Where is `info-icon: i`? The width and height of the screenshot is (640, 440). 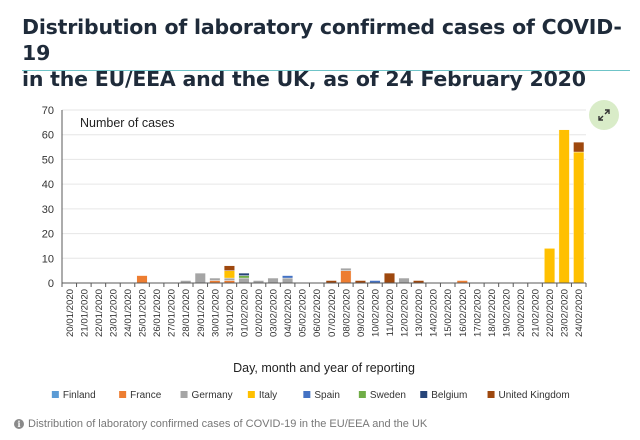
info-icon: i is located at coordinates (19, 424).